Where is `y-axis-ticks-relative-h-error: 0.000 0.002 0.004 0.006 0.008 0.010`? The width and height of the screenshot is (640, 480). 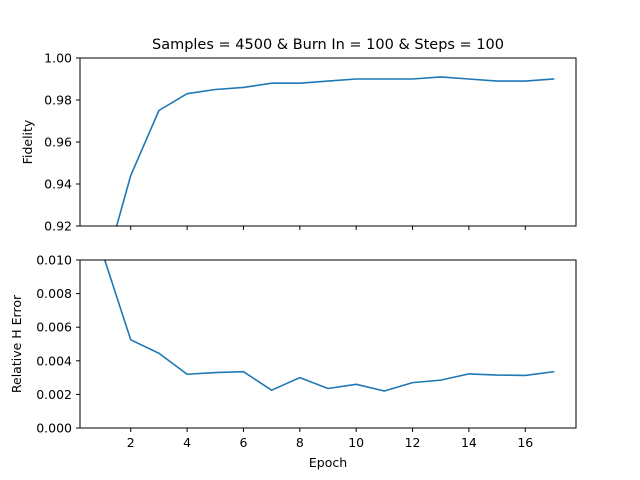 y-axis-ticks-relative-h-error: 0.000 0.002 0.004 0.006 0.008 0.010 is located at coordinates (58, 344).